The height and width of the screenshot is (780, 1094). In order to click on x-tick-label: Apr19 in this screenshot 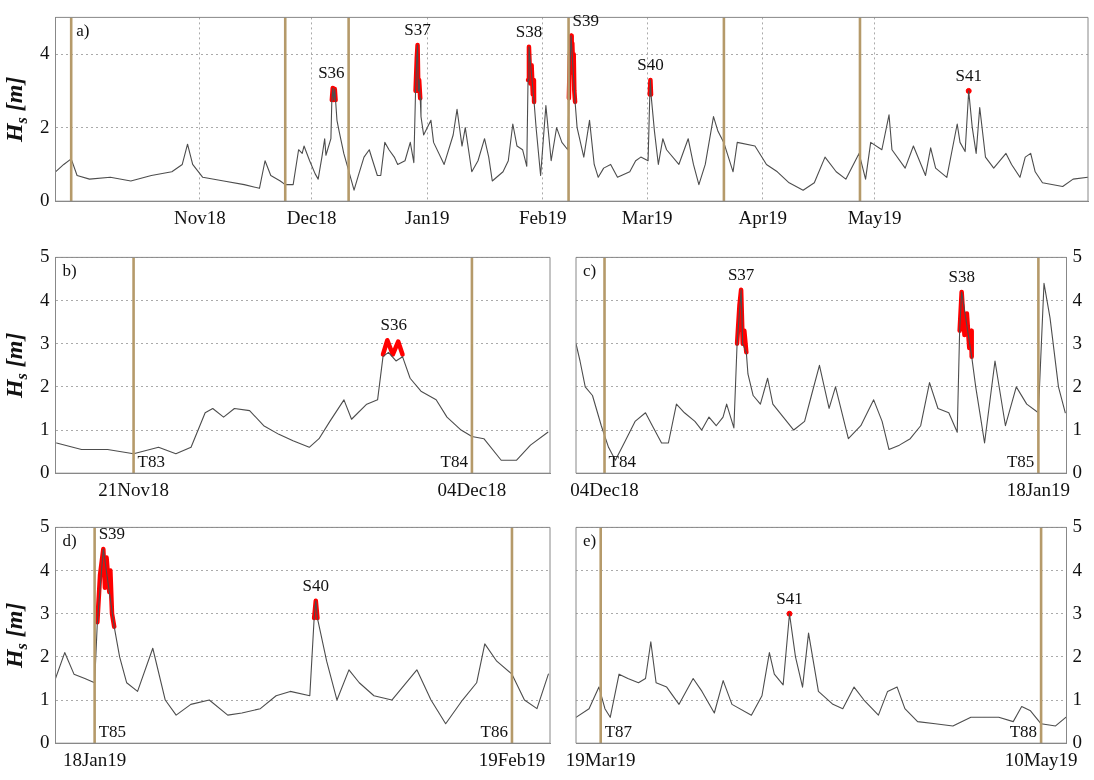, I will do `click(763, 217)`.